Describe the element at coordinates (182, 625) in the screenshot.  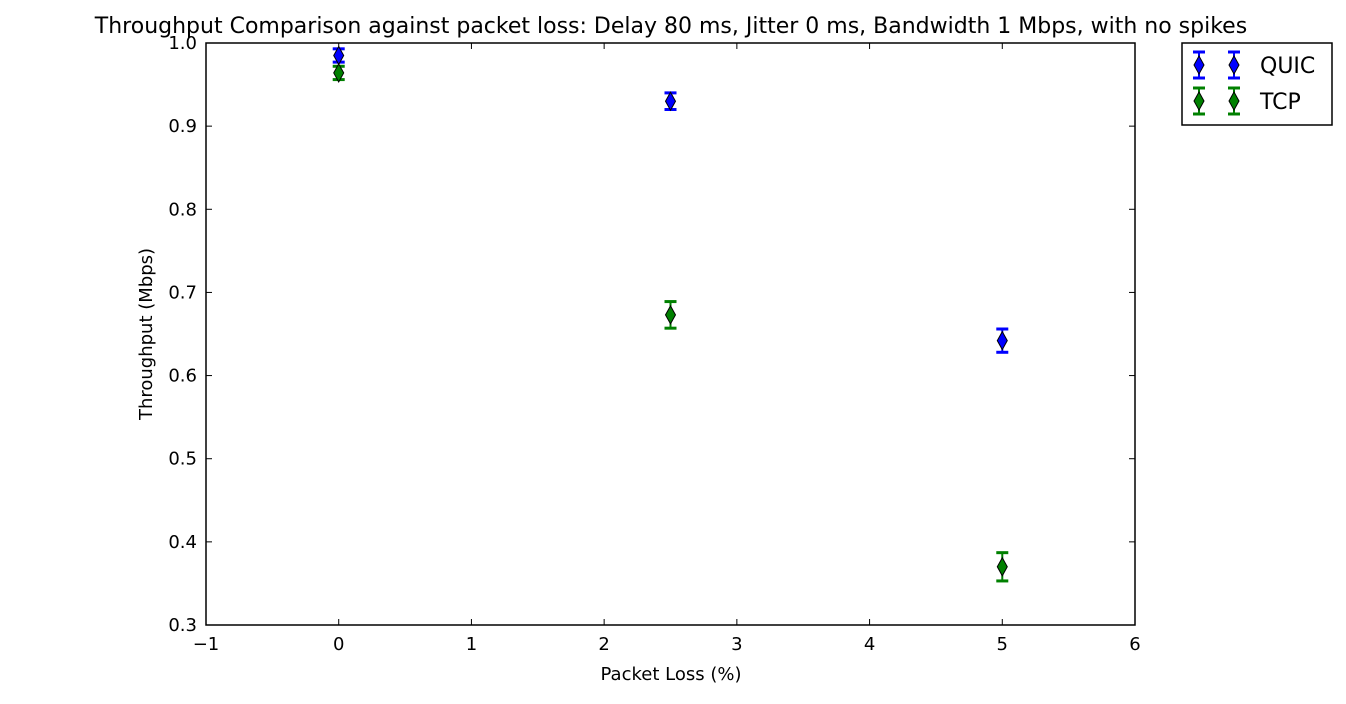
I see `y-tick-label: 0.3` at that location.